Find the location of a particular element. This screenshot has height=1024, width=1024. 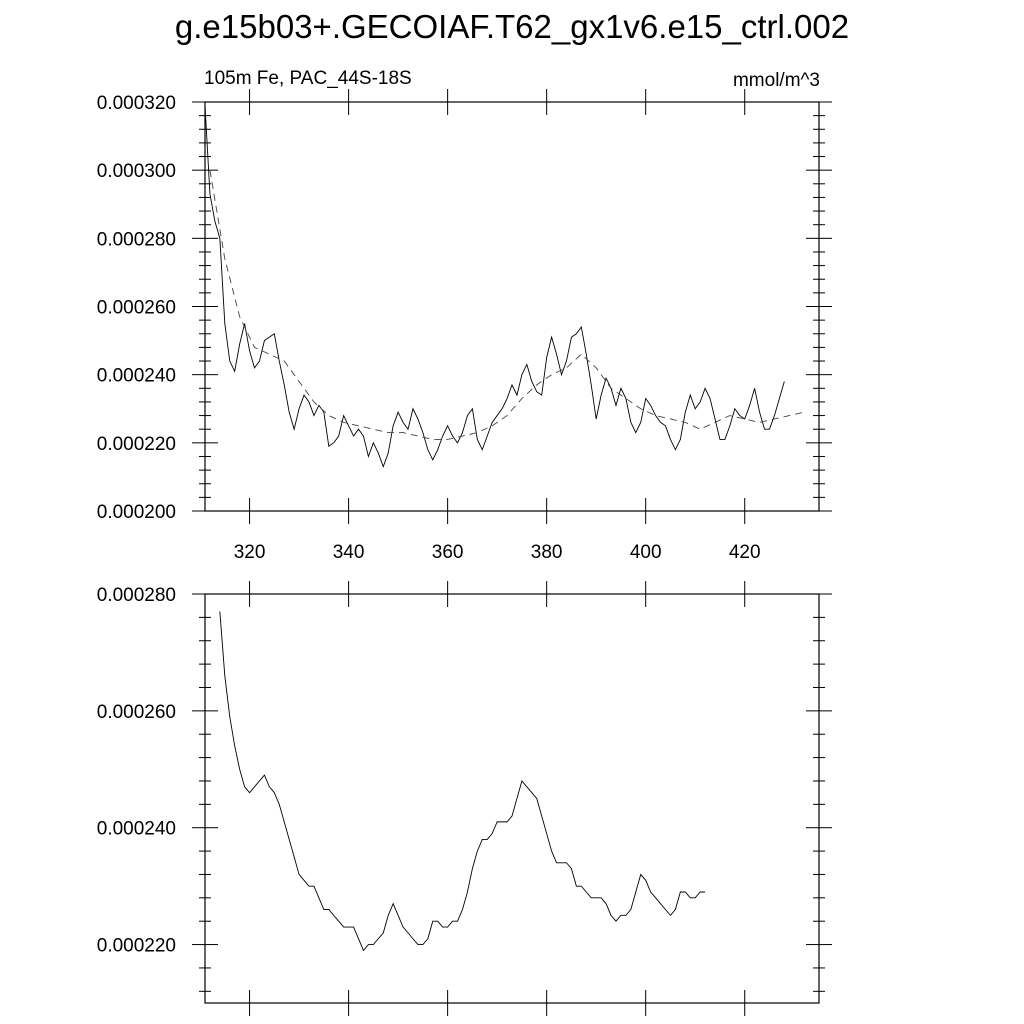

top-panel-right-label: mmol/m^3 is located at coordinates (776, 80).